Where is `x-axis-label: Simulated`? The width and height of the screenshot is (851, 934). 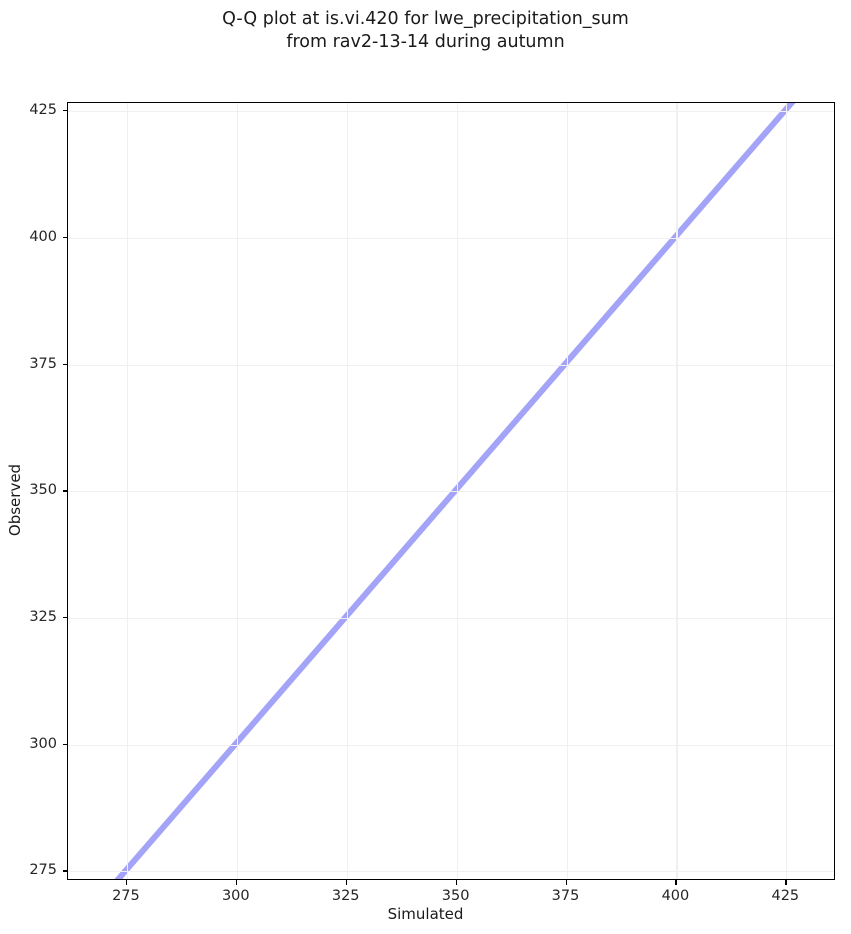
x-axis-label: Simulated is located at coordinates (425, 914).